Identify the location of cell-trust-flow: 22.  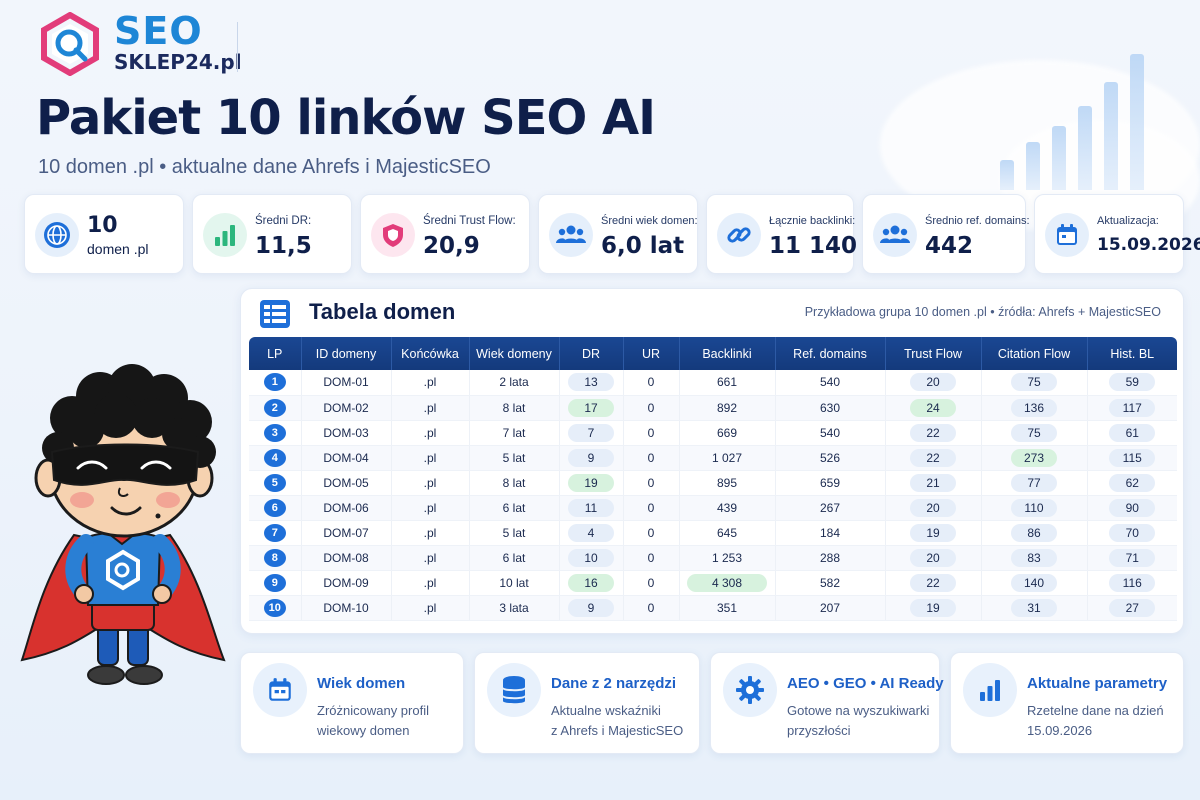
(932, 458).